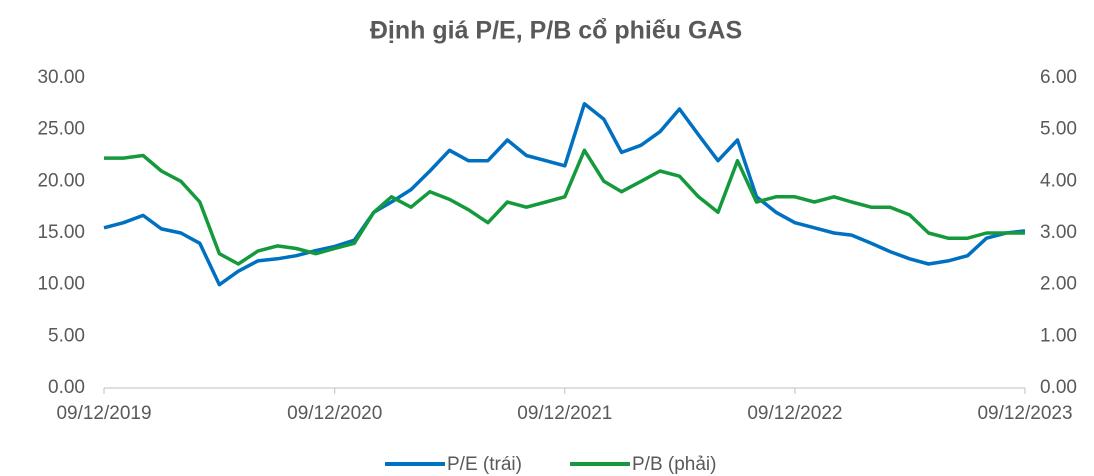 This screenshot has height=476, width=1094. What do you see at coordinates (1058, 335) in the screenshot?
I see `y2-tick-label: 1.00` at bounding box center [1058, 335].